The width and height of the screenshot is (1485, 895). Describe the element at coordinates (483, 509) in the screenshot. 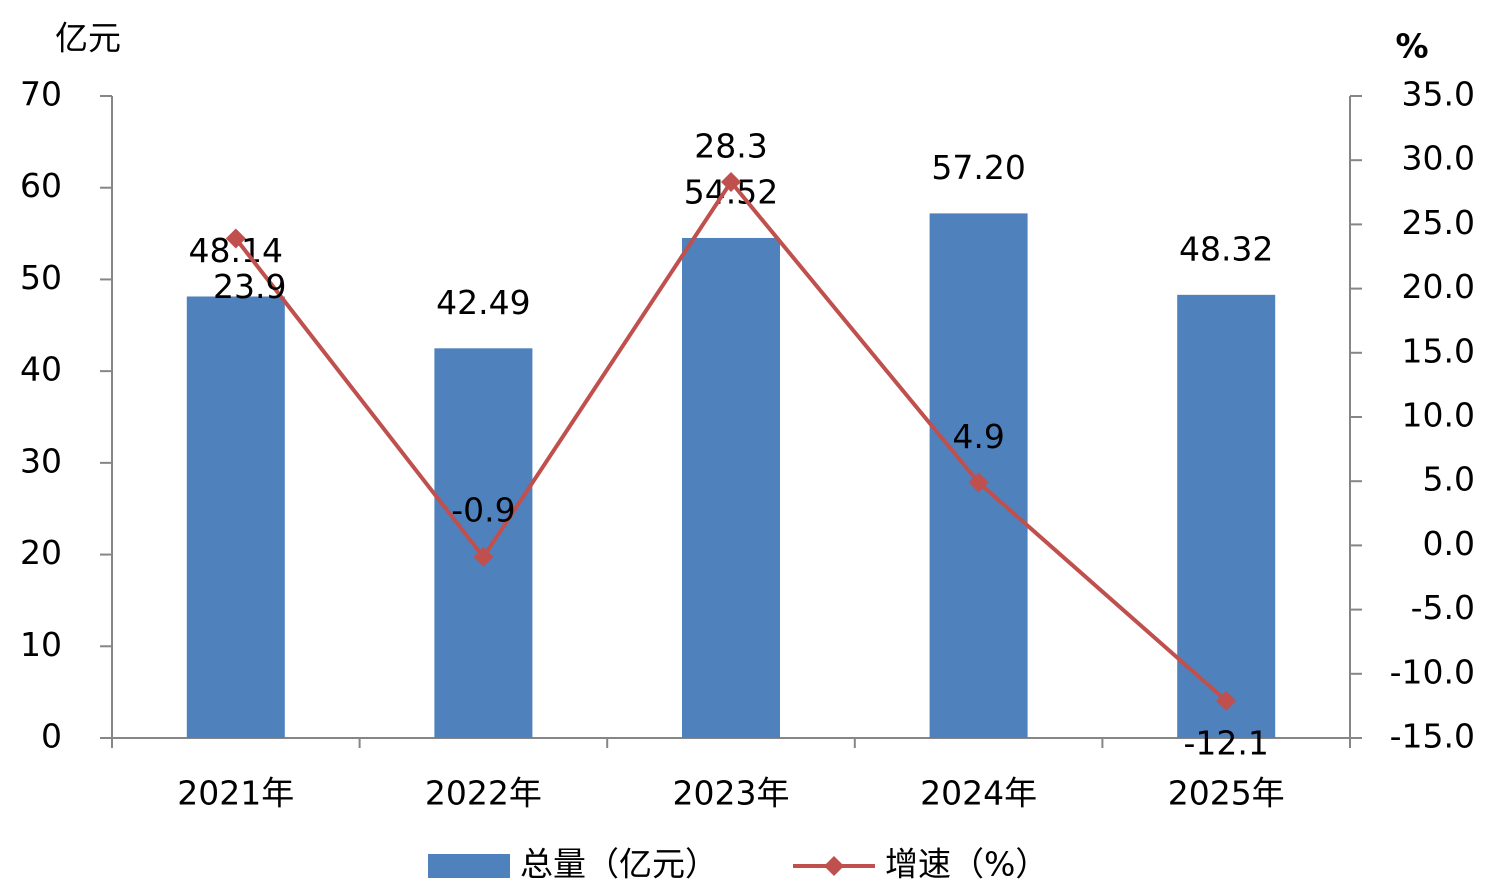

I see `line-value-label: -0.9` at that location.